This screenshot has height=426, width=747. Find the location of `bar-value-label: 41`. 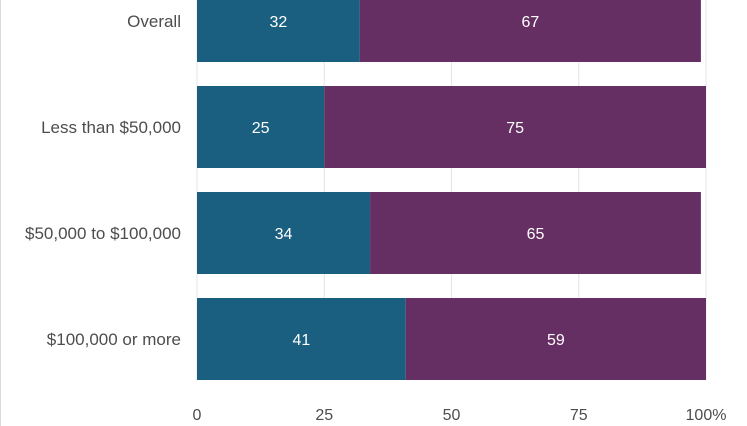

bar-value-label: 41 is located at coordinates (301, 340).